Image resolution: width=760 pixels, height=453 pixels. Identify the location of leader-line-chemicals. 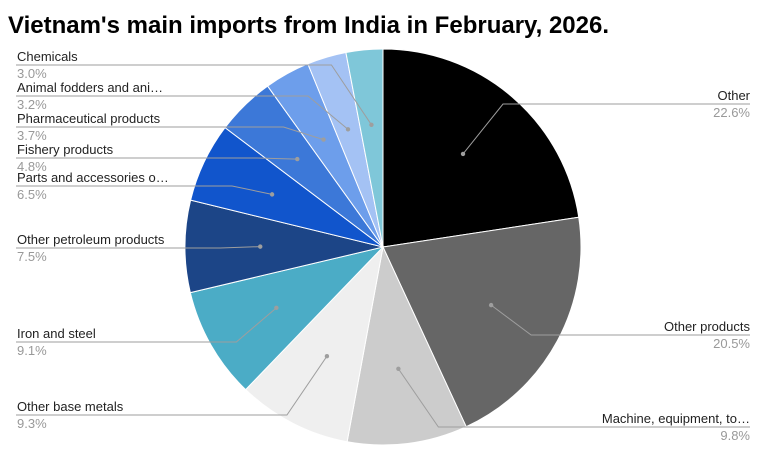
(194, 95).